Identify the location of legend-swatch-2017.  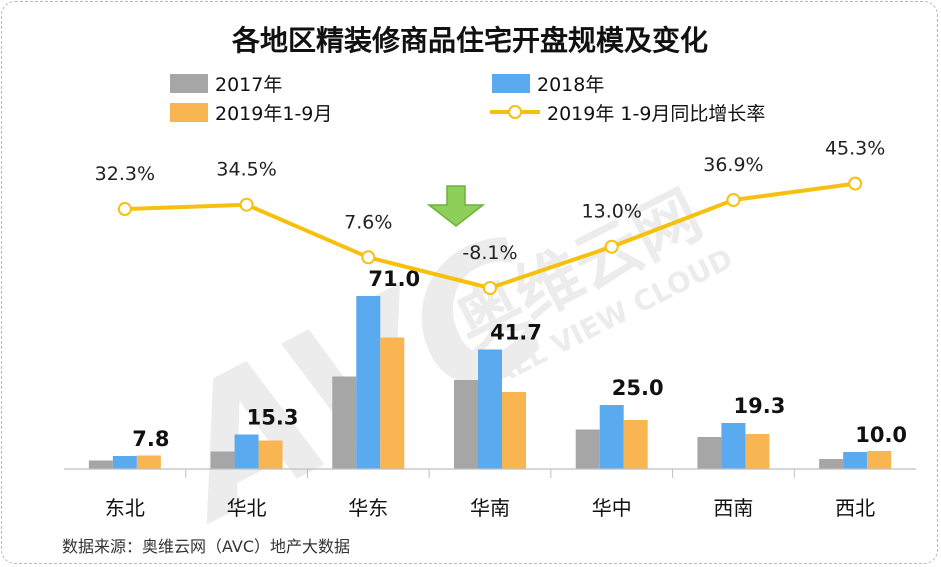
(189, 83).